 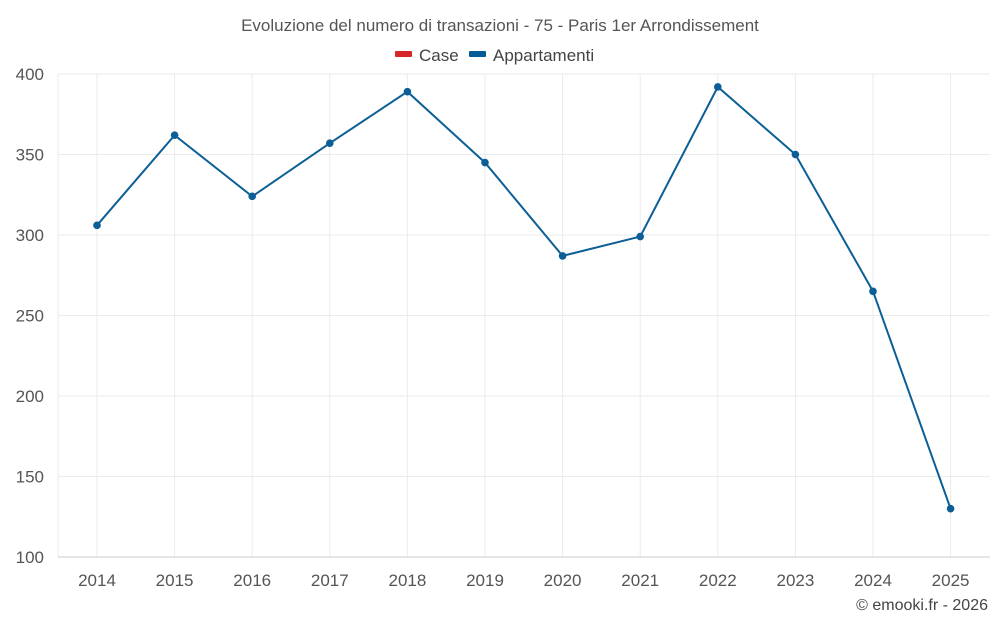 I want to click on credit: © emooki.fr - 2026, so click(x=922, y=605).